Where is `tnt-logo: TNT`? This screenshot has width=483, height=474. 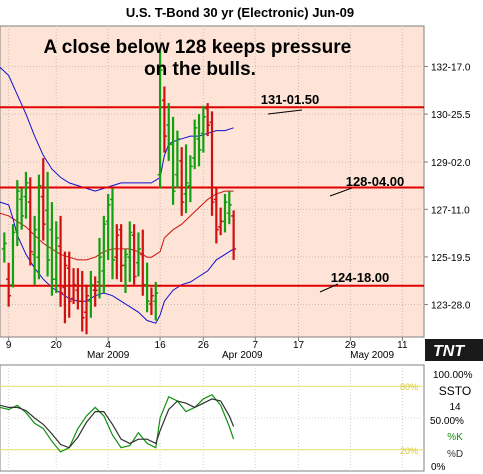
tnt-logo: TNT is located at coordinates (454, 350).